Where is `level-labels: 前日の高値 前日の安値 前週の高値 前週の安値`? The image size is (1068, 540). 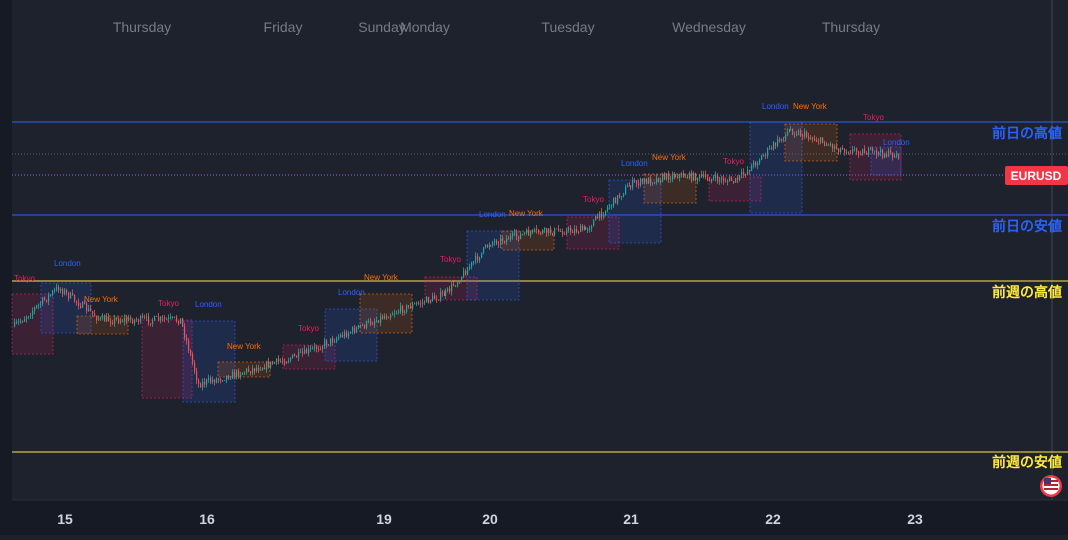 level-labels: 前日の高値 前日の安値 前週の高値 前週の安値 is located at coordinates (1027, 297).